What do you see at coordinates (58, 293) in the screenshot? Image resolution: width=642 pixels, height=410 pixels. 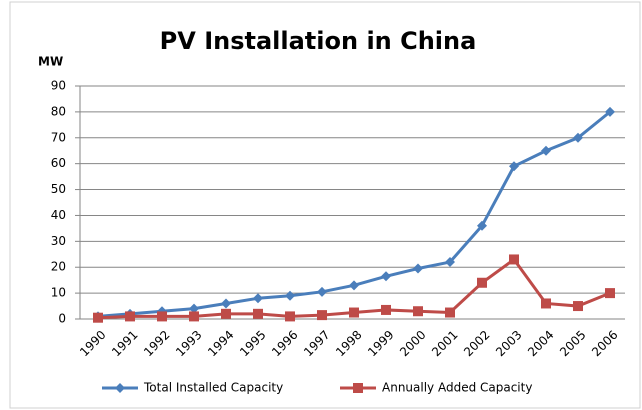 I see `y-tick-label: 10` at bounding box center [58, 293].